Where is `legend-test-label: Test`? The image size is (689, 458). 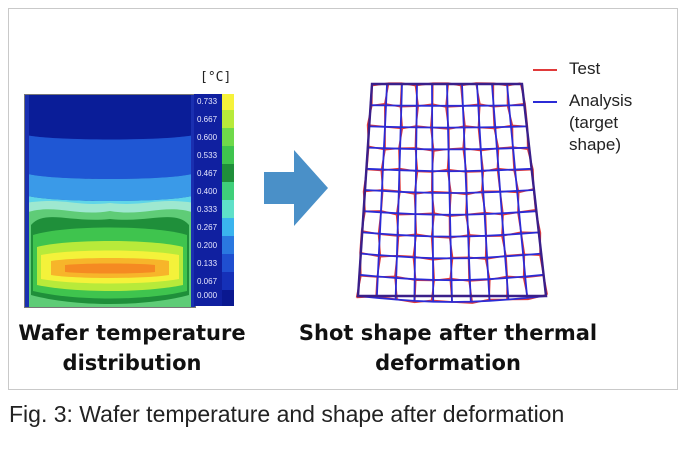
legend-test-label: Test is located at coordinates (585, 68).